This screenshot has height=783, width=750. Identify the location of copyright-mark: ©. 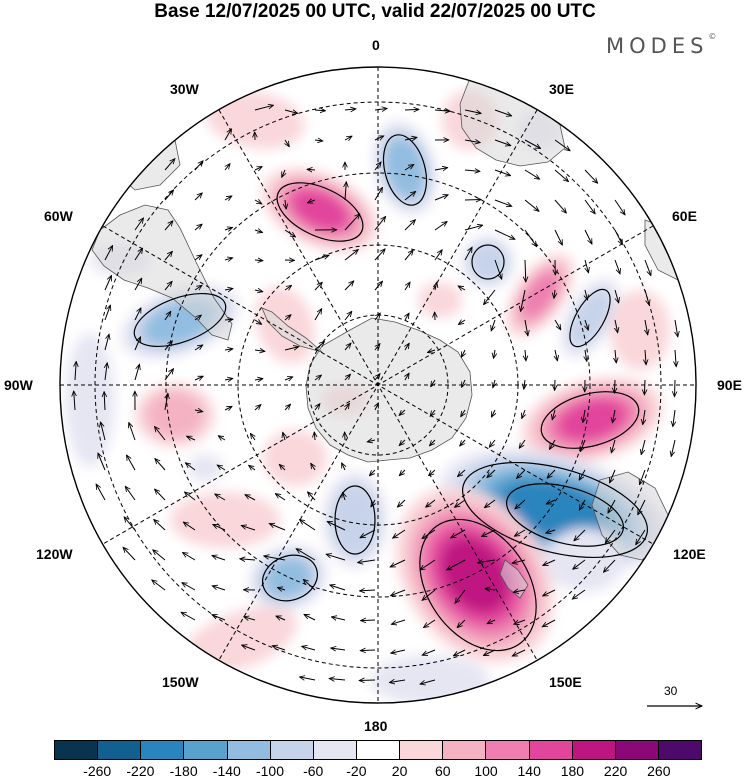
(712, 36).